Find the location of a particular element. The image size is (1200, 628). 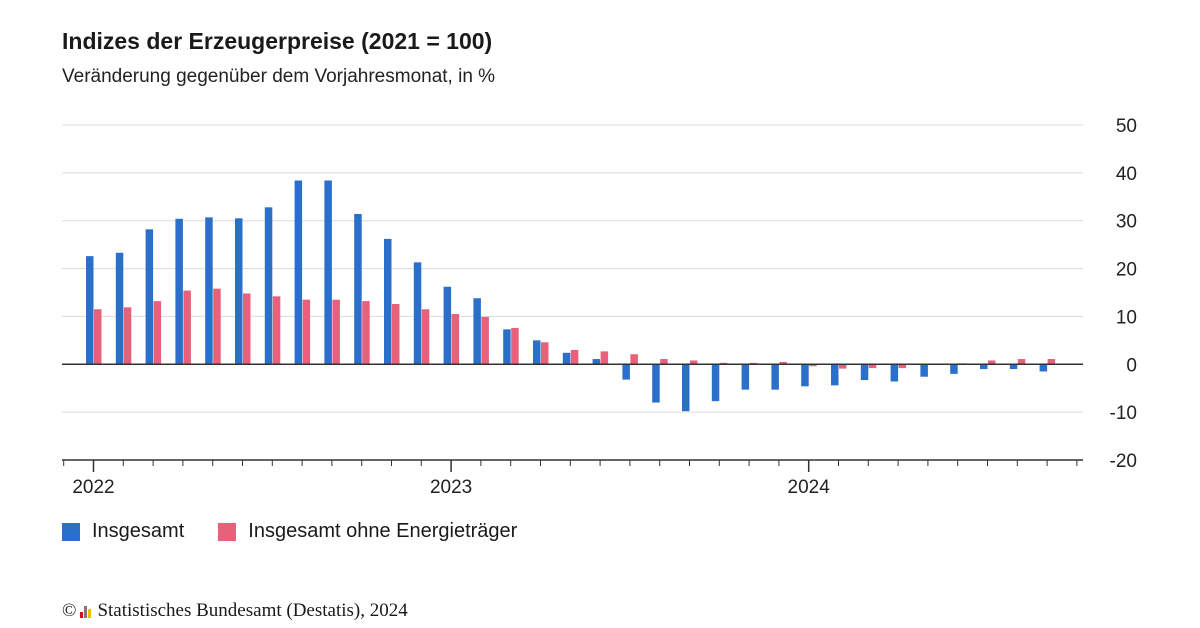

legend: Insgesamt Insgesamt ohne Energieträger is located at coordinates (306, 531).